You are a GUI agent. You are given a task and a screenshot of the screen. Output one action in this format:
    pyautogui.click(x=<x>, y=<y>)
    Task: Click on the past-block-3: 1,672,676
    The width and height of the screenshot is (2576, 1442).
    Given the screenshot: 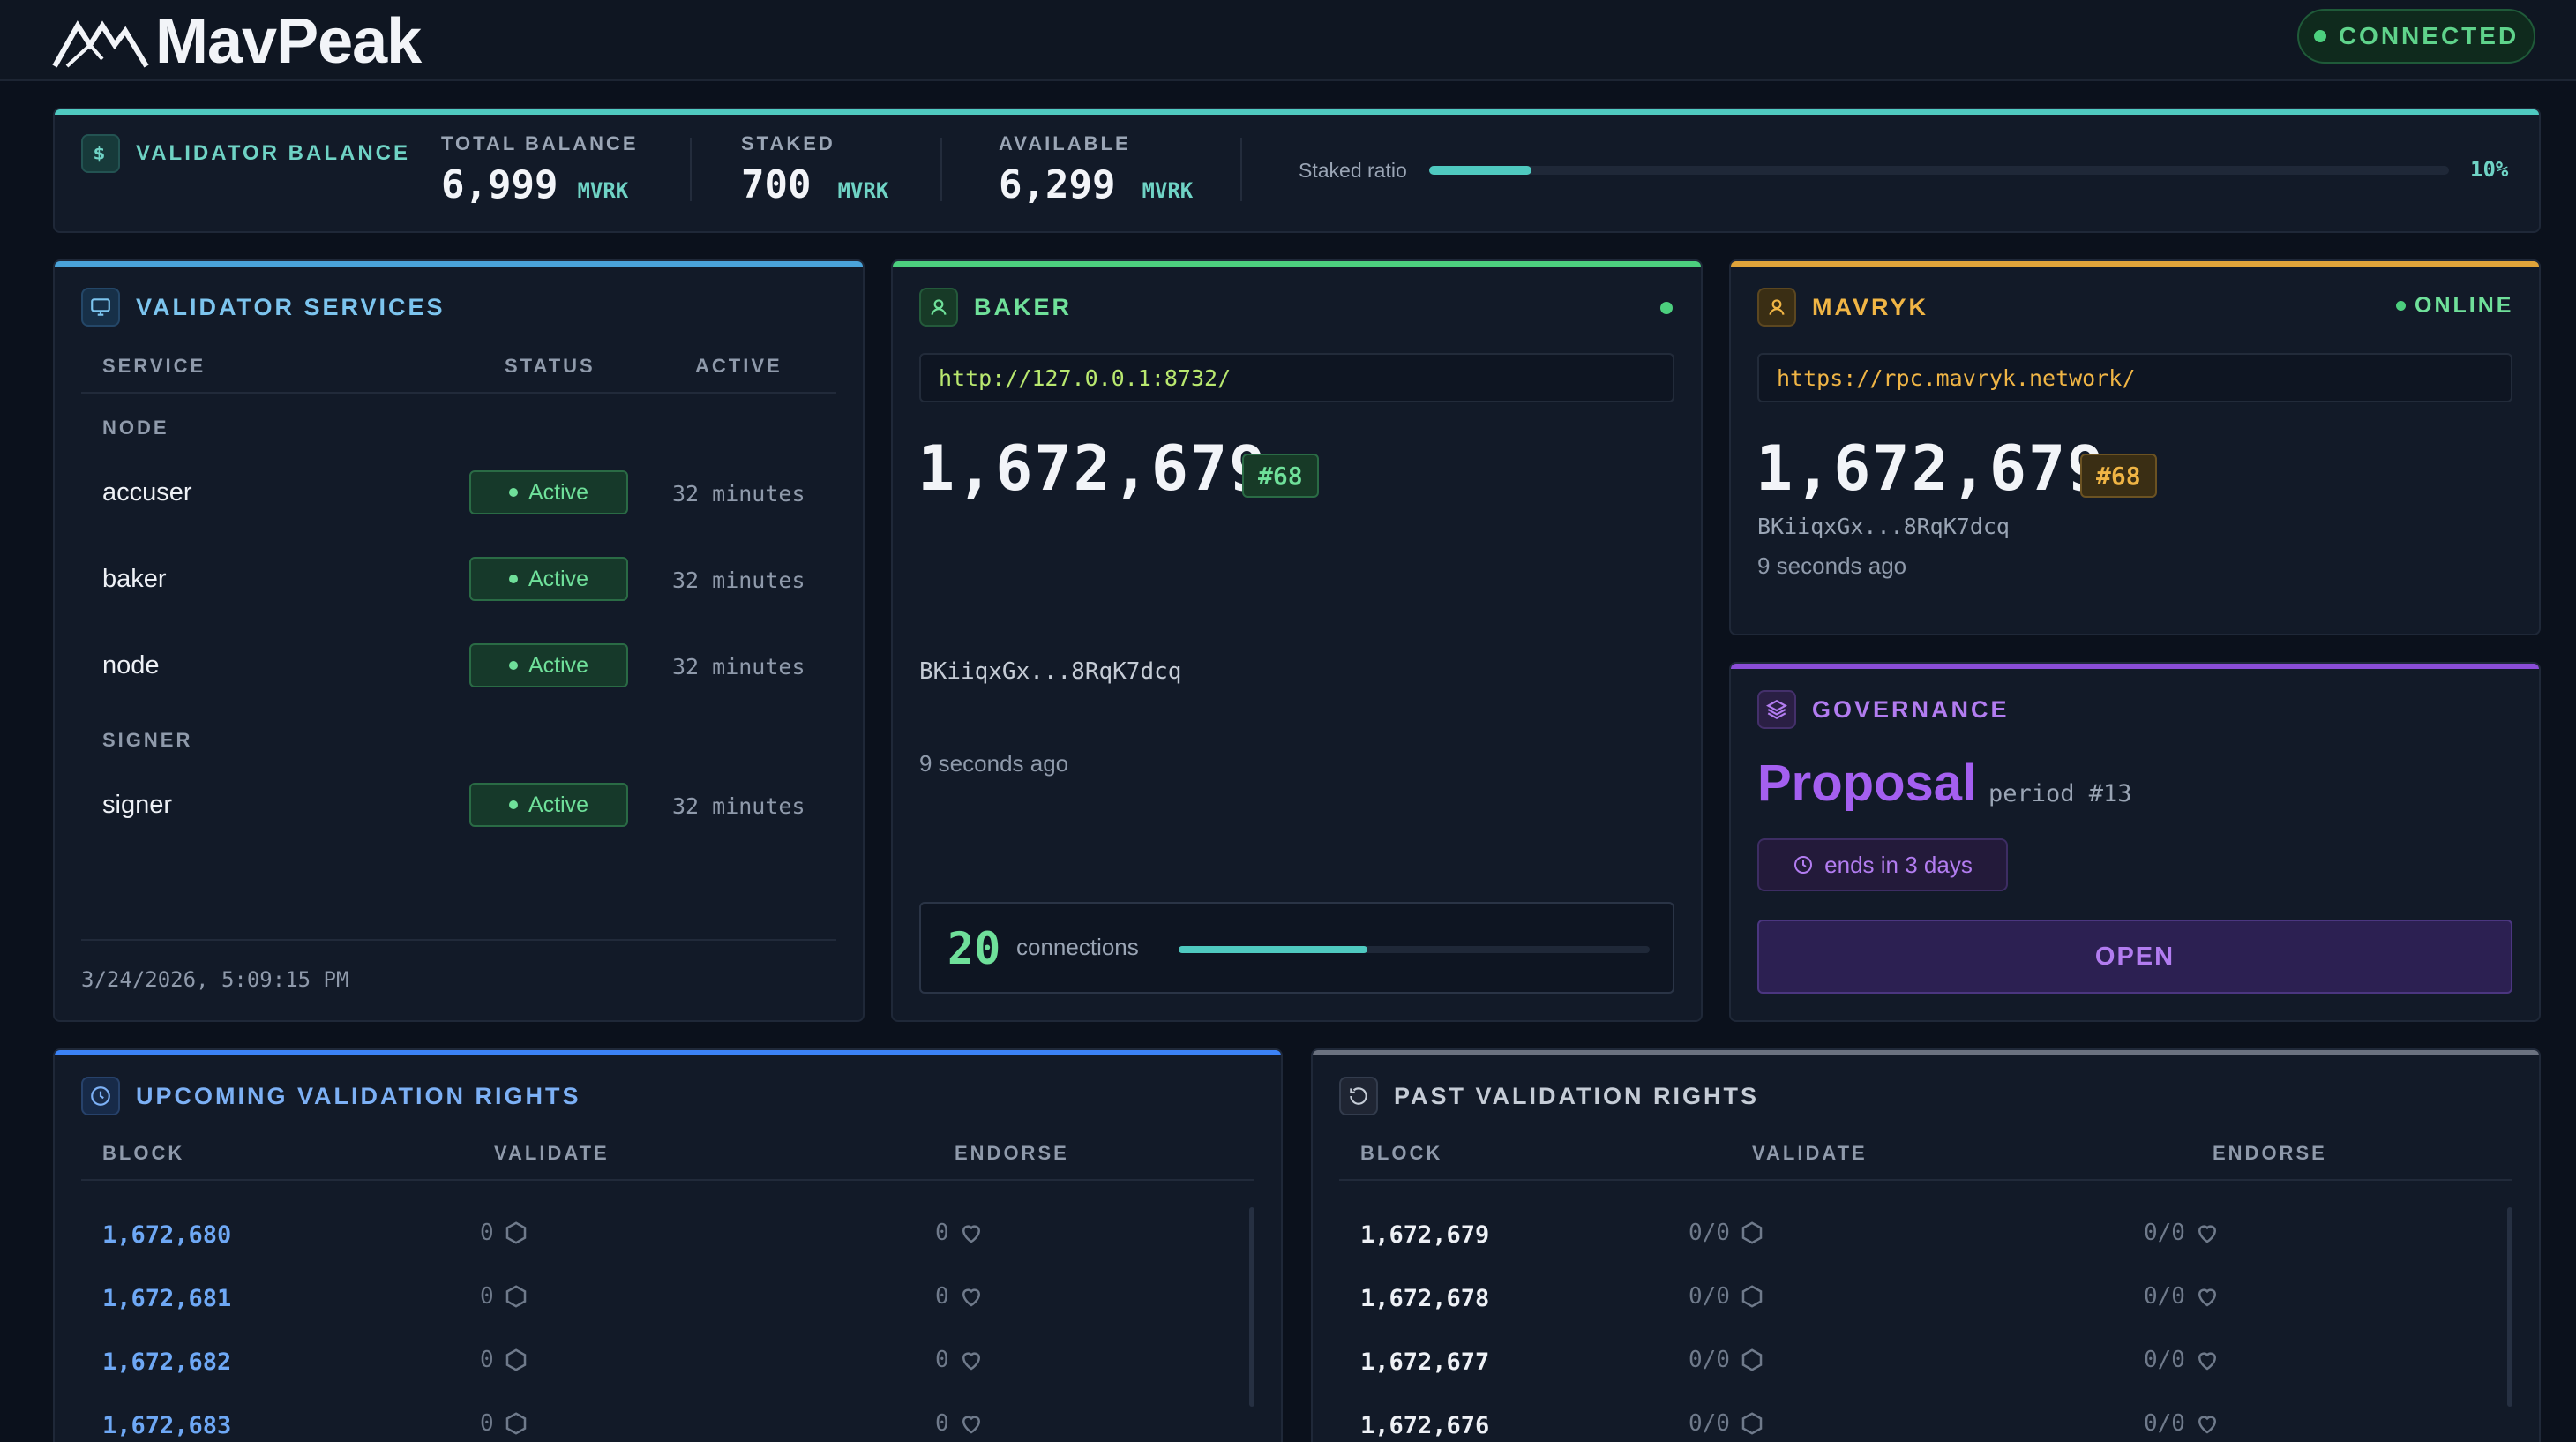 What is the action you would take?
    pyautogui.click(x=1425, y=1425)
    